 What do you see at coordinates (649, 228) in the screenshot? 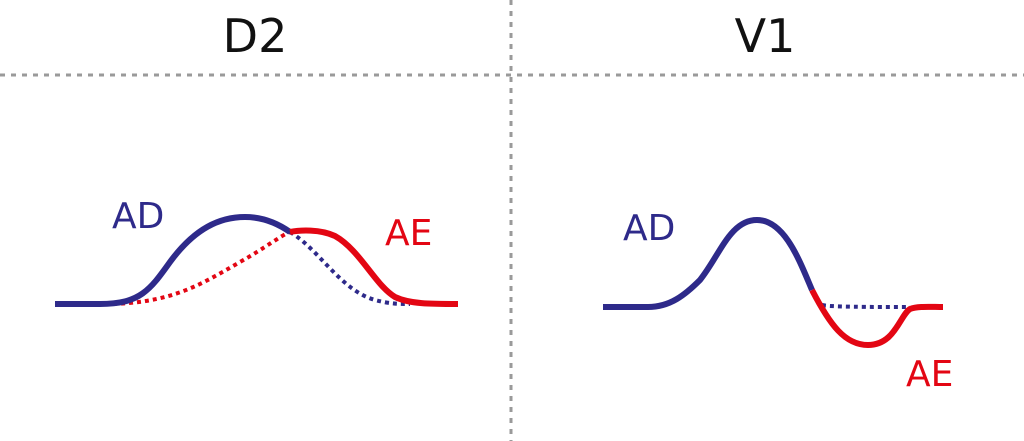
I see `v1-label-ad: AD` at bounding box center [649, 228].